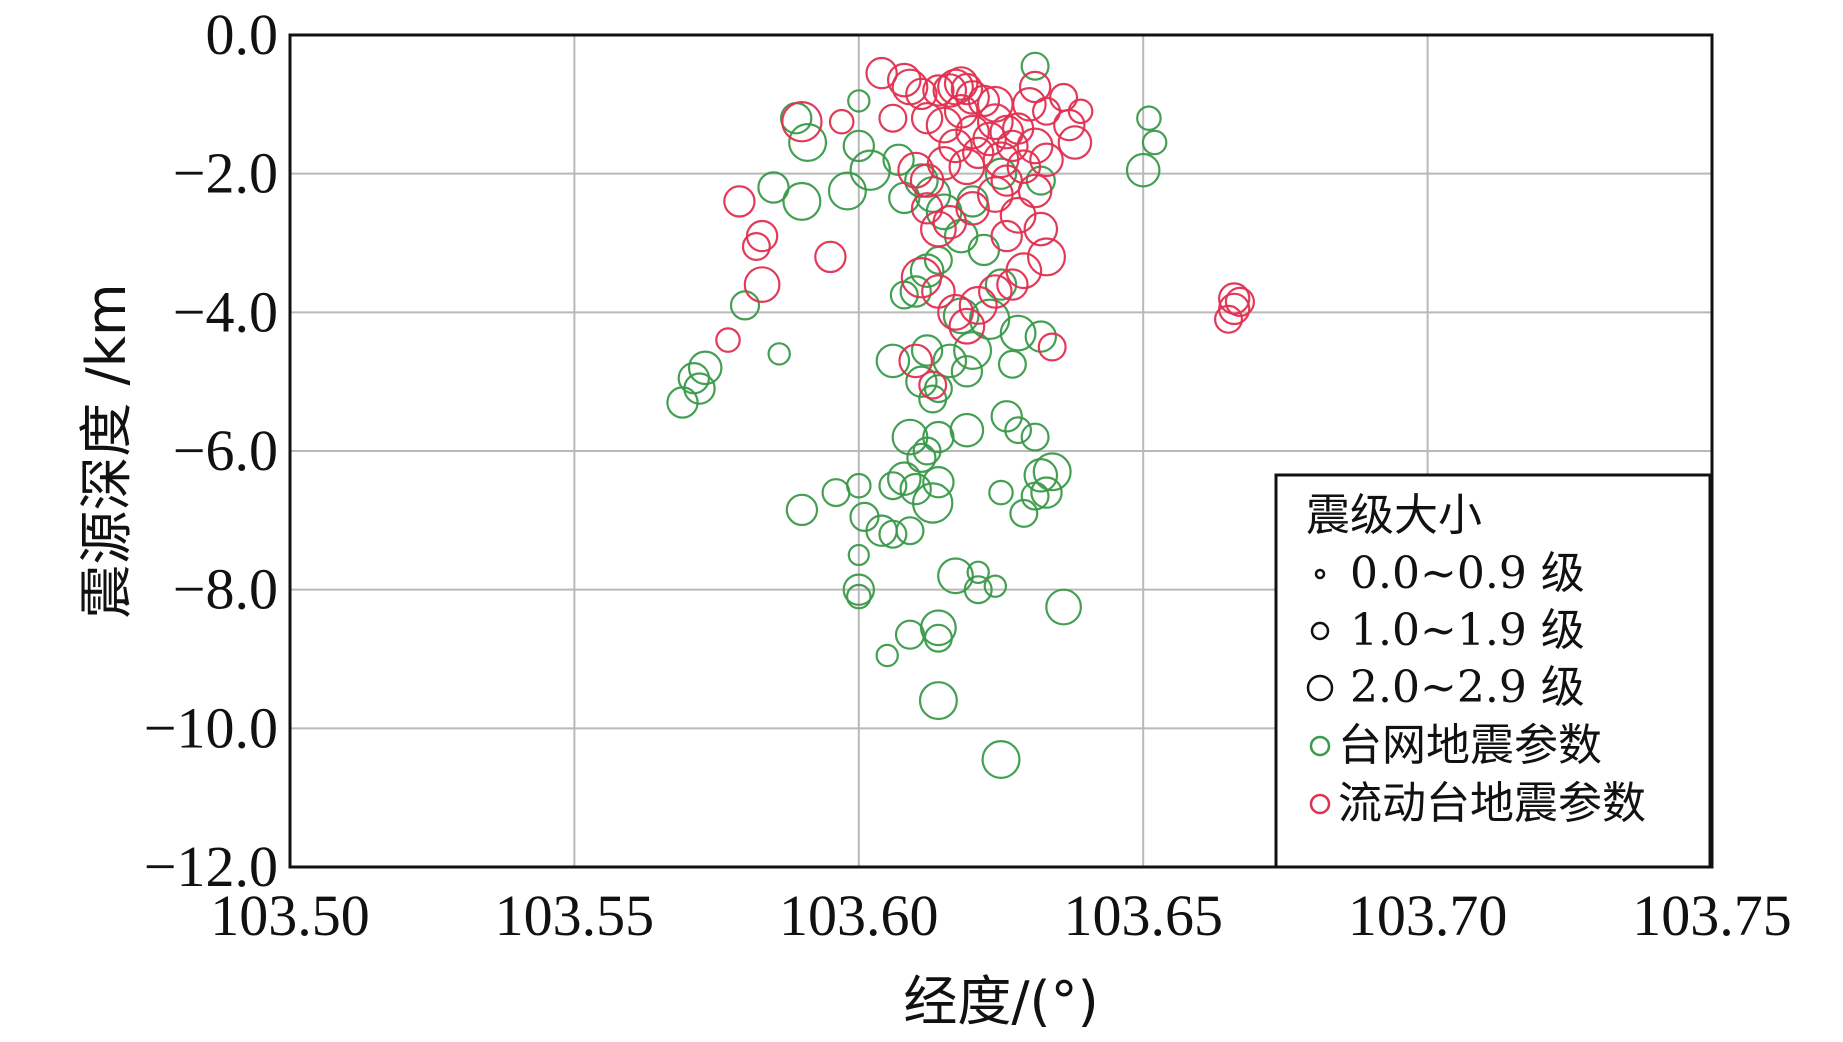 The height and width of the screenshot is (1042, 1843). I want to click on legend-size-marker, so click(1320, 574).